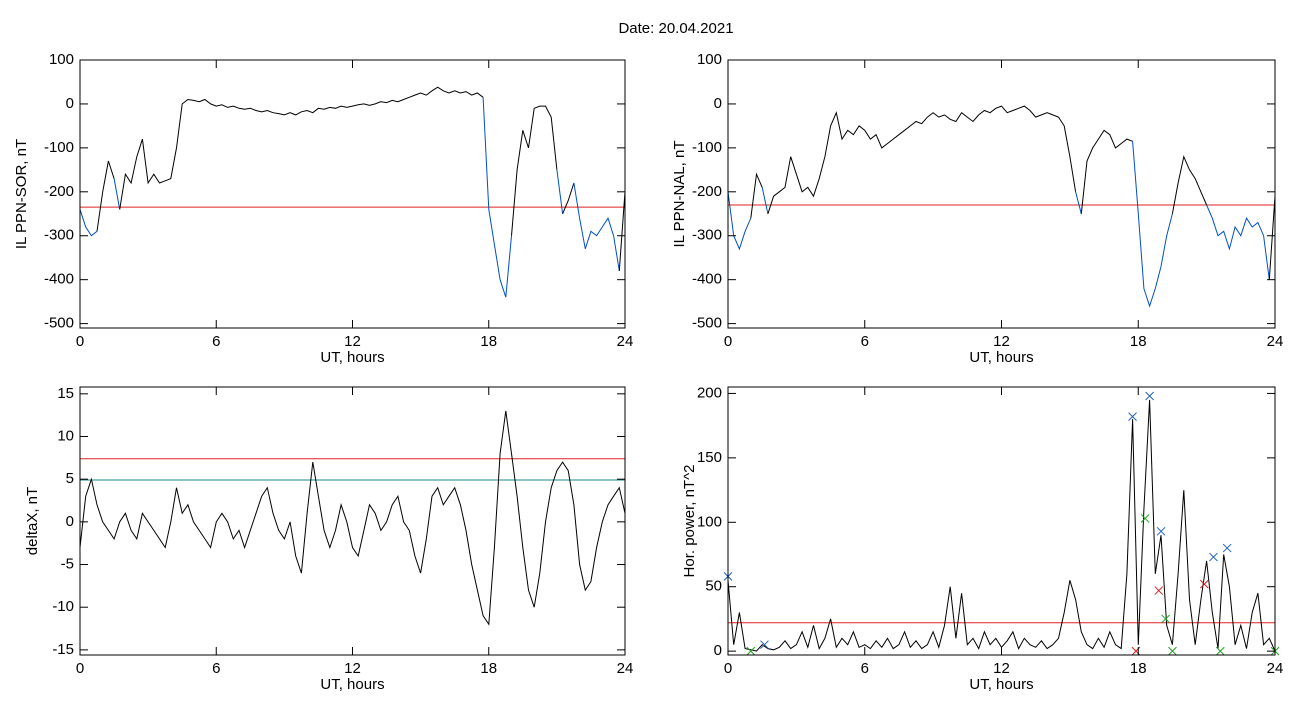 Image resolution: width=1300 pixels, height=705 pixels. Describe the element at coordinates (713, 586) in the screenshot. I see `y-tick-label: 50` at that location.